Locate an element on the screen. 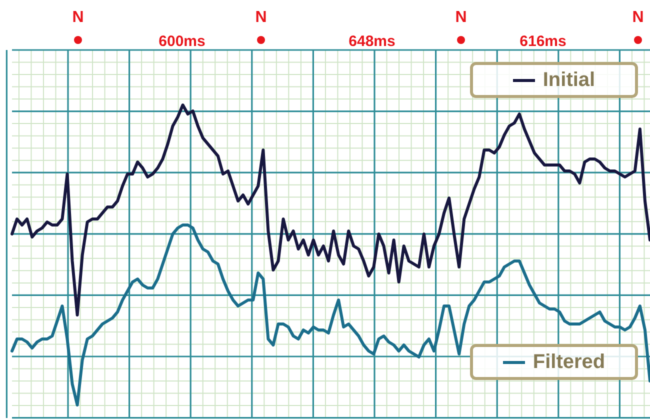  legend-label: Initial is located at coordinates (569, 80).